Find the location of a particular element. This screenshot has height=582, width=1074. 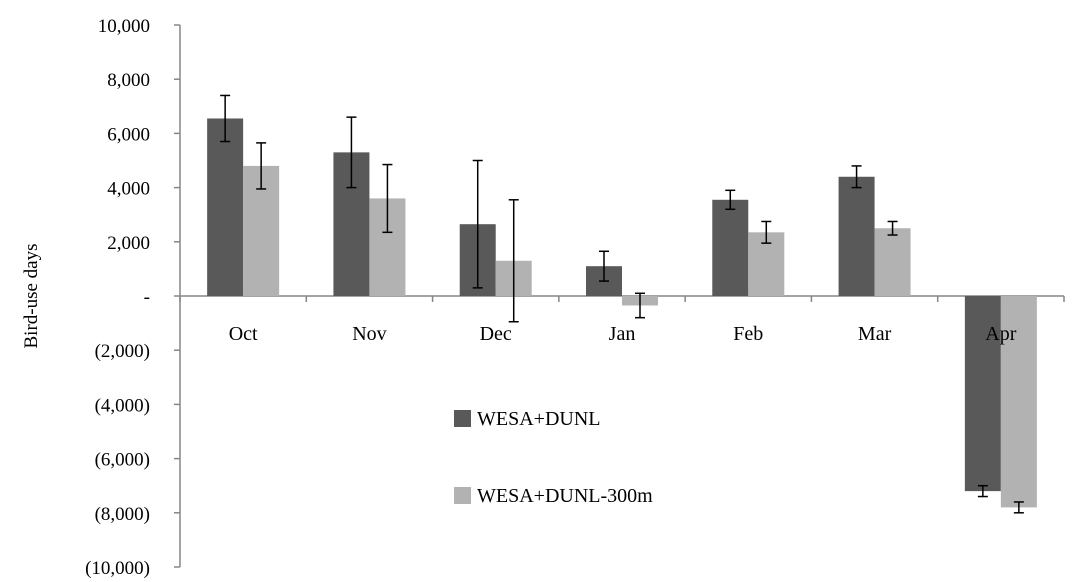

y-tick-label: - is located at coordinates (147, 297).